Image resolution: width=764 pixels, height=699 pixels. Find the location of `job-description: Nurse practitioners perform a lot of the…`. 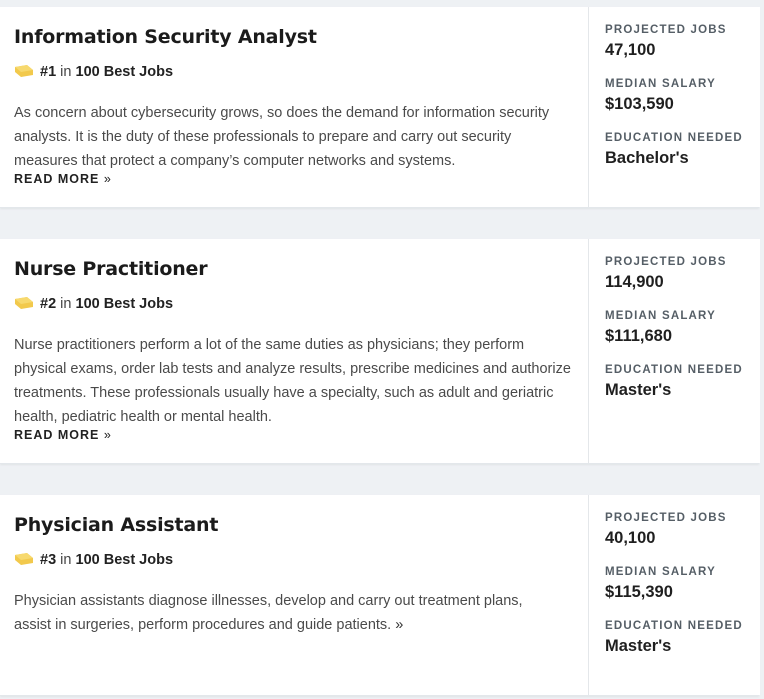

job-description: Nurse practitioners perform a lot of the… is located at coordinates (292, 381).